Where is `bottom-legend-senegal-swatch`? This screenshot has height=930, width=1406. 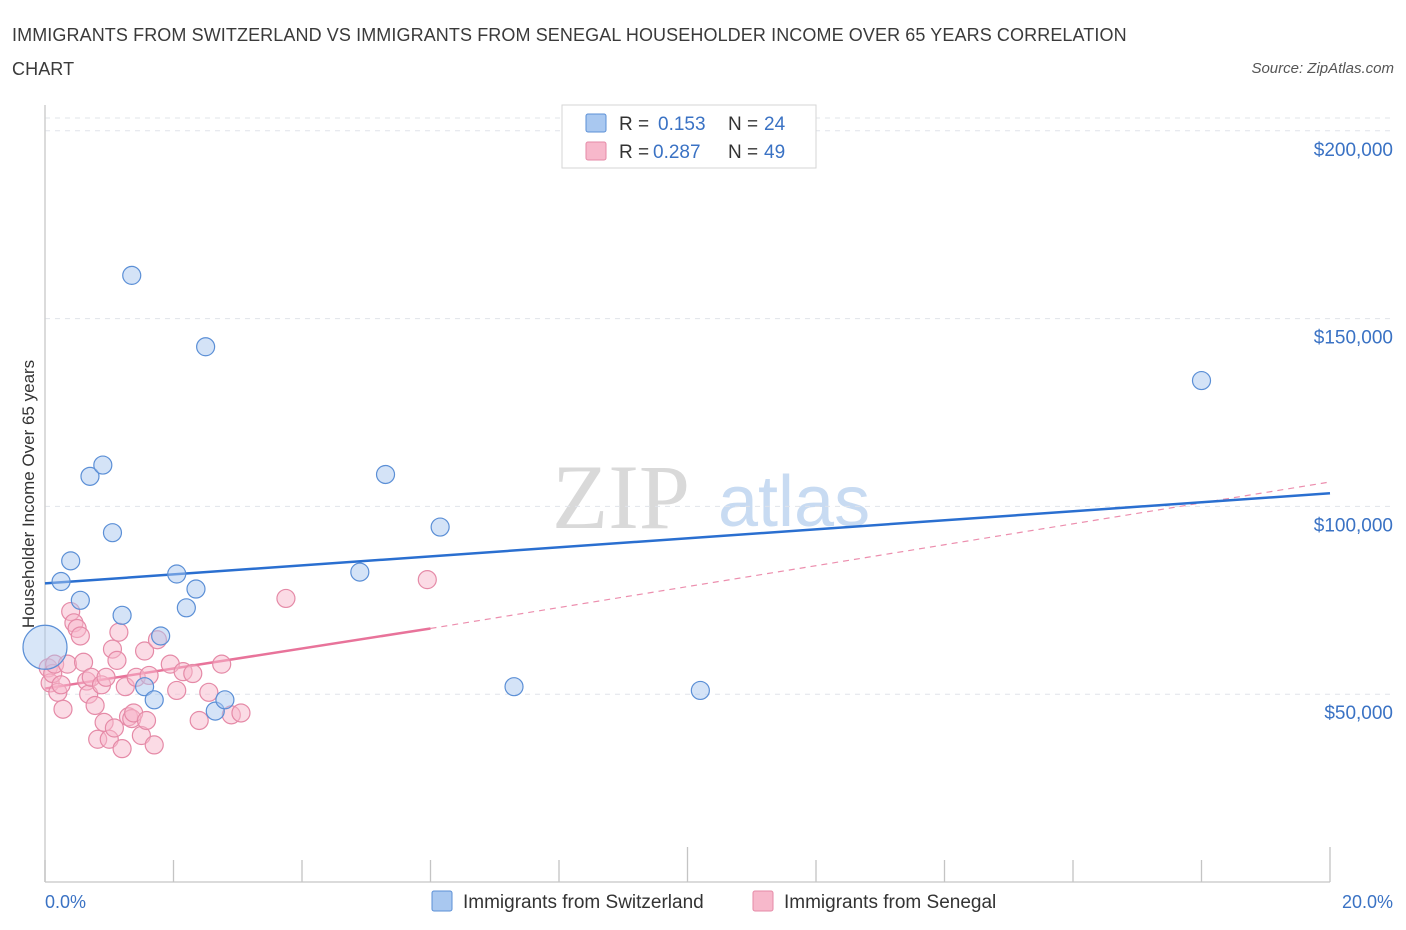
bottom-legend-senegal-swatch is located at coordinates (763, 901).